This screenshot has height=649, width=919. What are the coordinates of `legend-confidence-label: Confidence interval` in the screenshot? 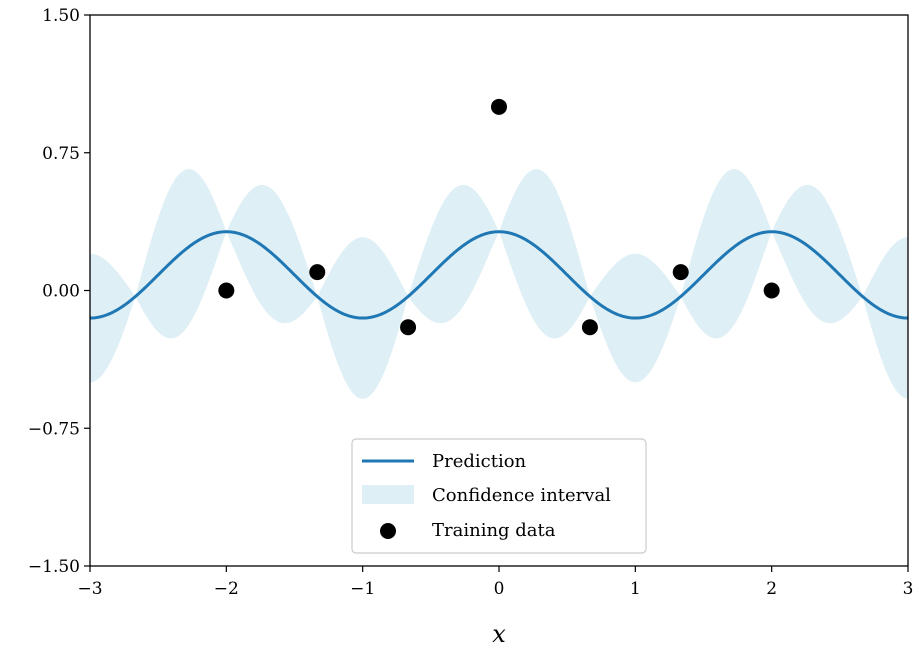 It's located at (521, 495).